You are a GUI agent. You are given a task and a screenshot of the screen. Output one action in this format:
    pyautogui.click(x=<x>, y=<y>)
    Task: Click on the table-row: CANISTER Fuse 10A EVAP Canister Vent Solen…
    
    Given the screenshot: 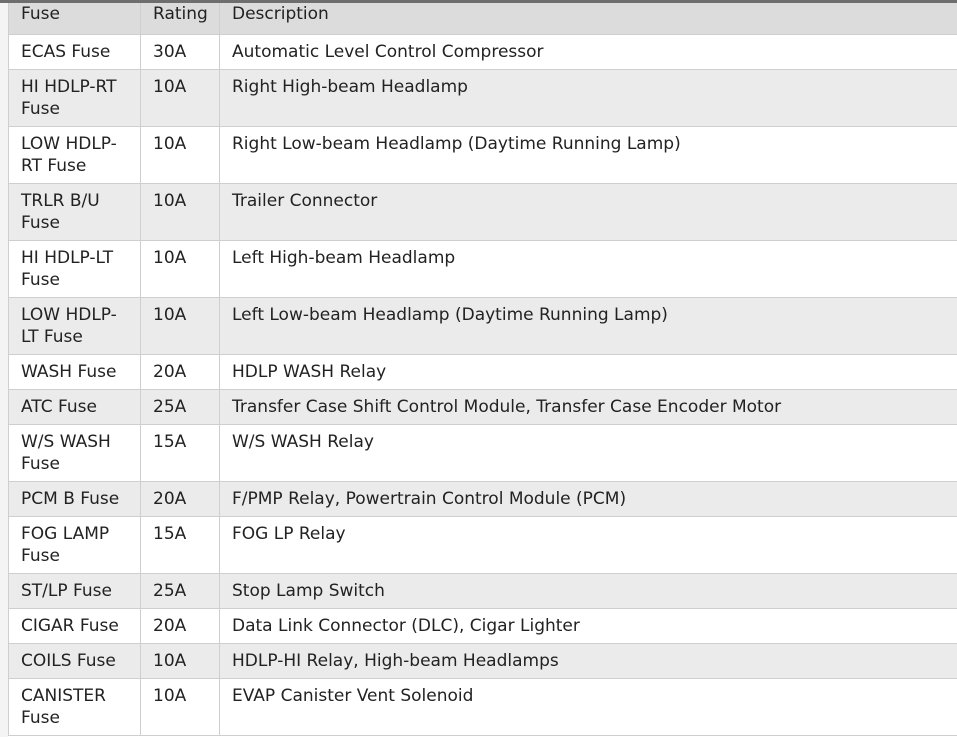 What is the action you would take?
    pyautogui.click(x=482, y=706)
    